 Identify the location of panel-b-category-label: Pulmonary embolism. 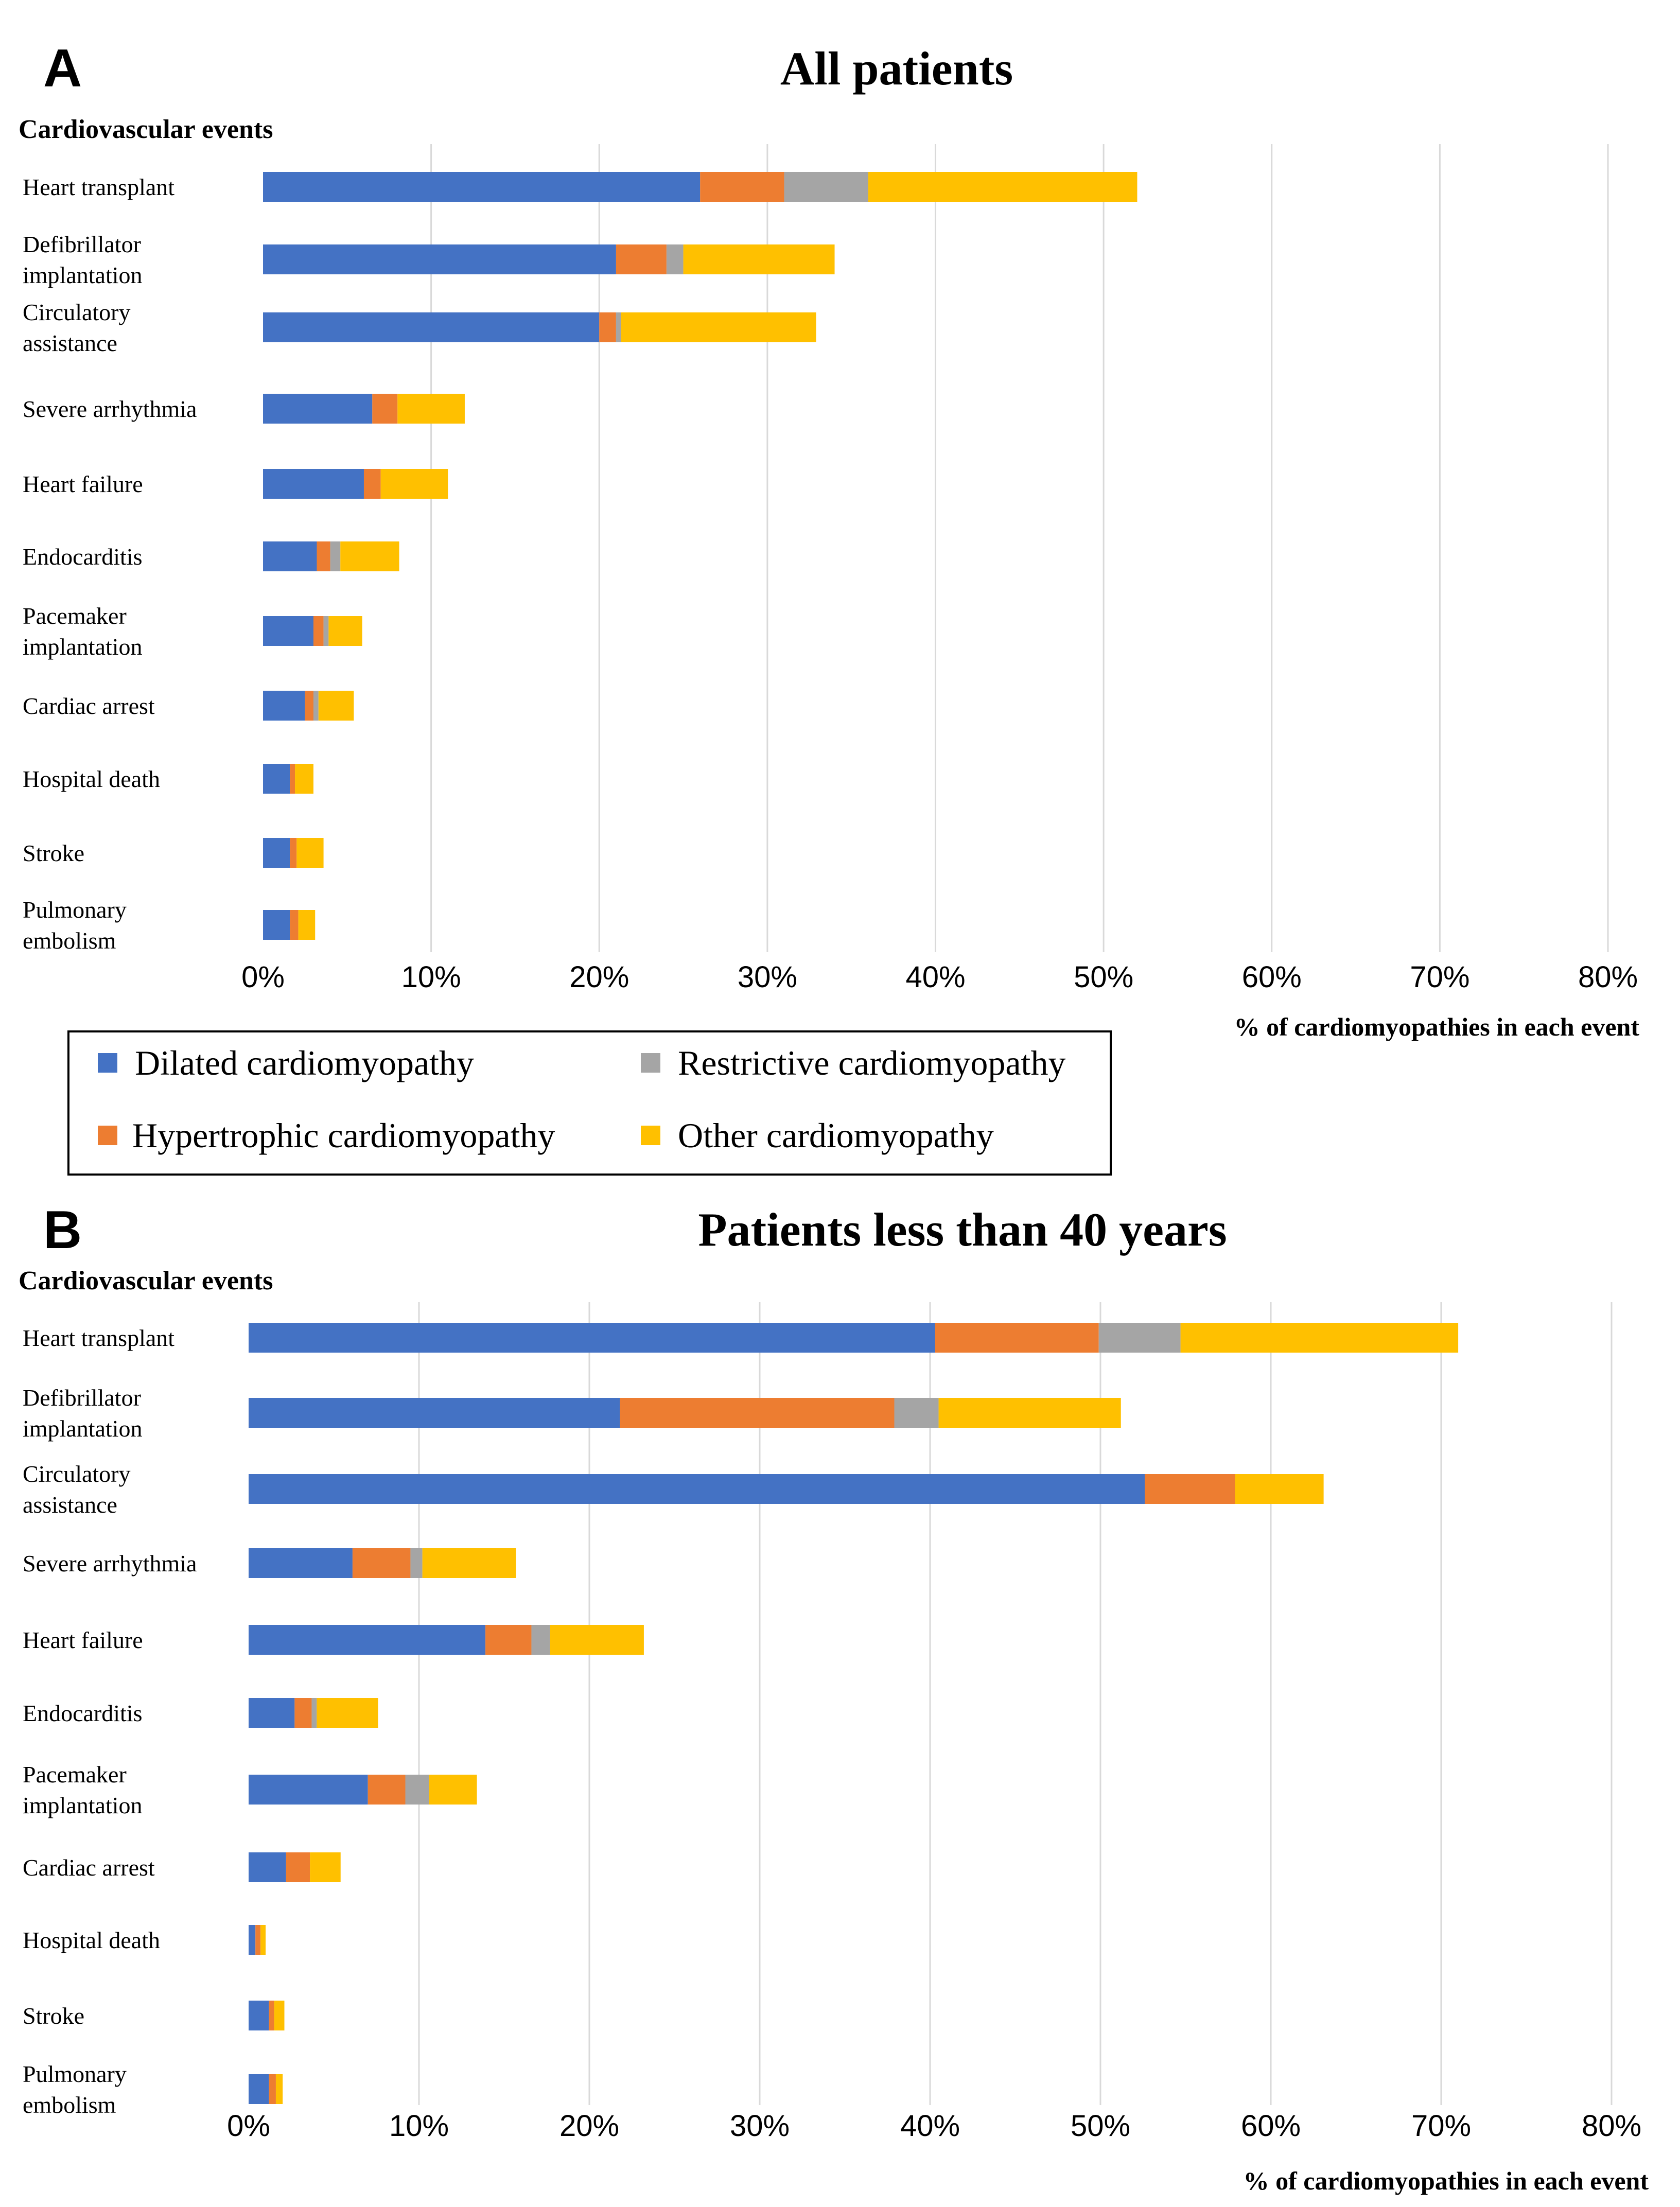
(75, 2089).